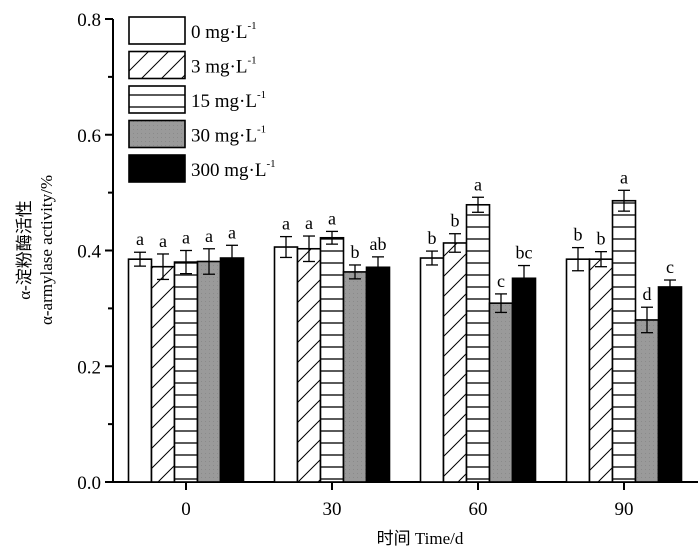 The height and width of the screenshot is (555, 700). I want to click on legend-label: 15 mg·L-1, so click(228, 100).